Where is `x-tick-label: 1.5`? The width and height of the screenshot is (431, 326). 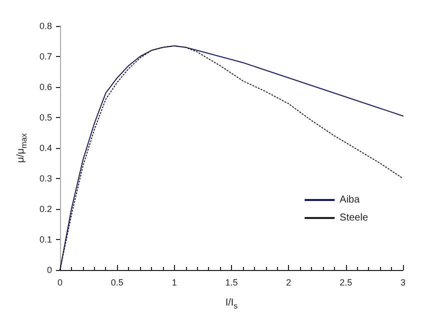 x-tick-label: 1.5 is located at coordinates (231, 283).